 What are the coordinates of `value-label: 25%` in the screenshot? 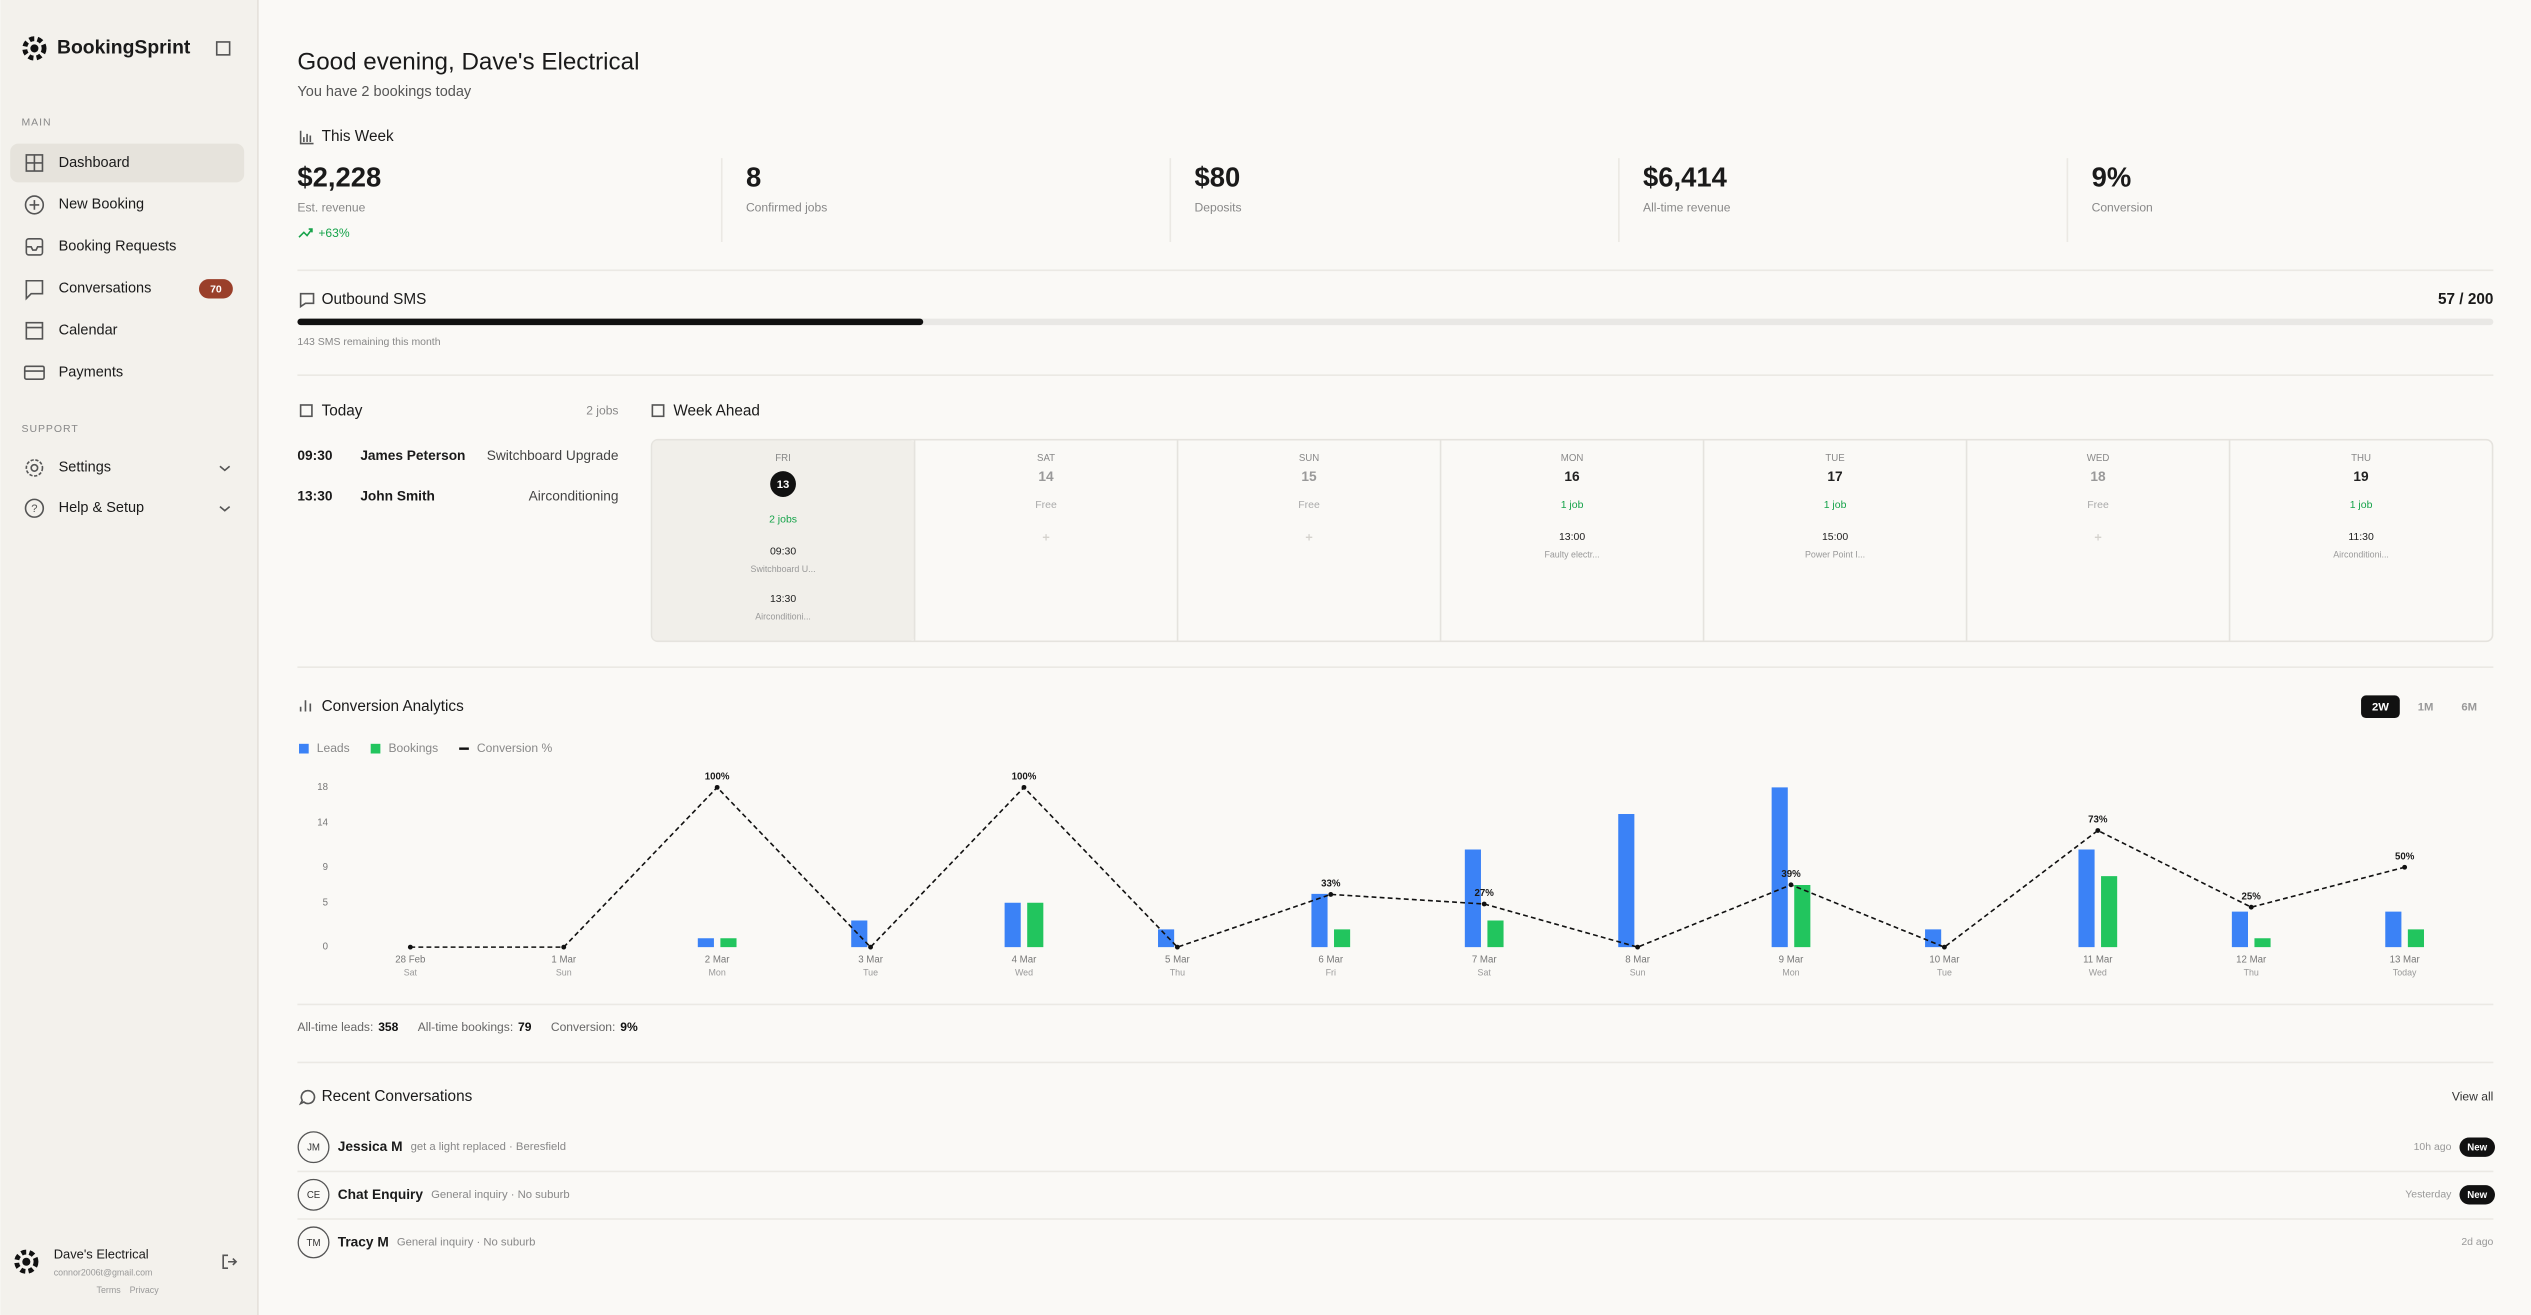 It's located at (2252, 896).